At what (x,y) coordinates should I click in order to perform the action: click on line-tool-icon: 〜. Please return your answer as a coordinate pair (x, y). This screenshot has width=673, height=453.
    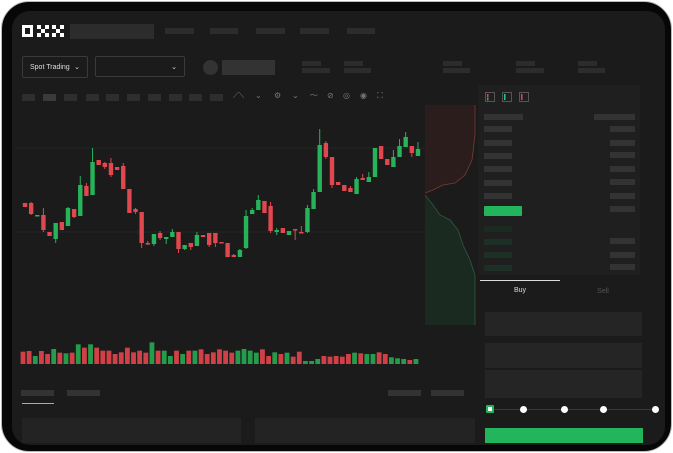
    Looking at the image, I should click on (314, 95).